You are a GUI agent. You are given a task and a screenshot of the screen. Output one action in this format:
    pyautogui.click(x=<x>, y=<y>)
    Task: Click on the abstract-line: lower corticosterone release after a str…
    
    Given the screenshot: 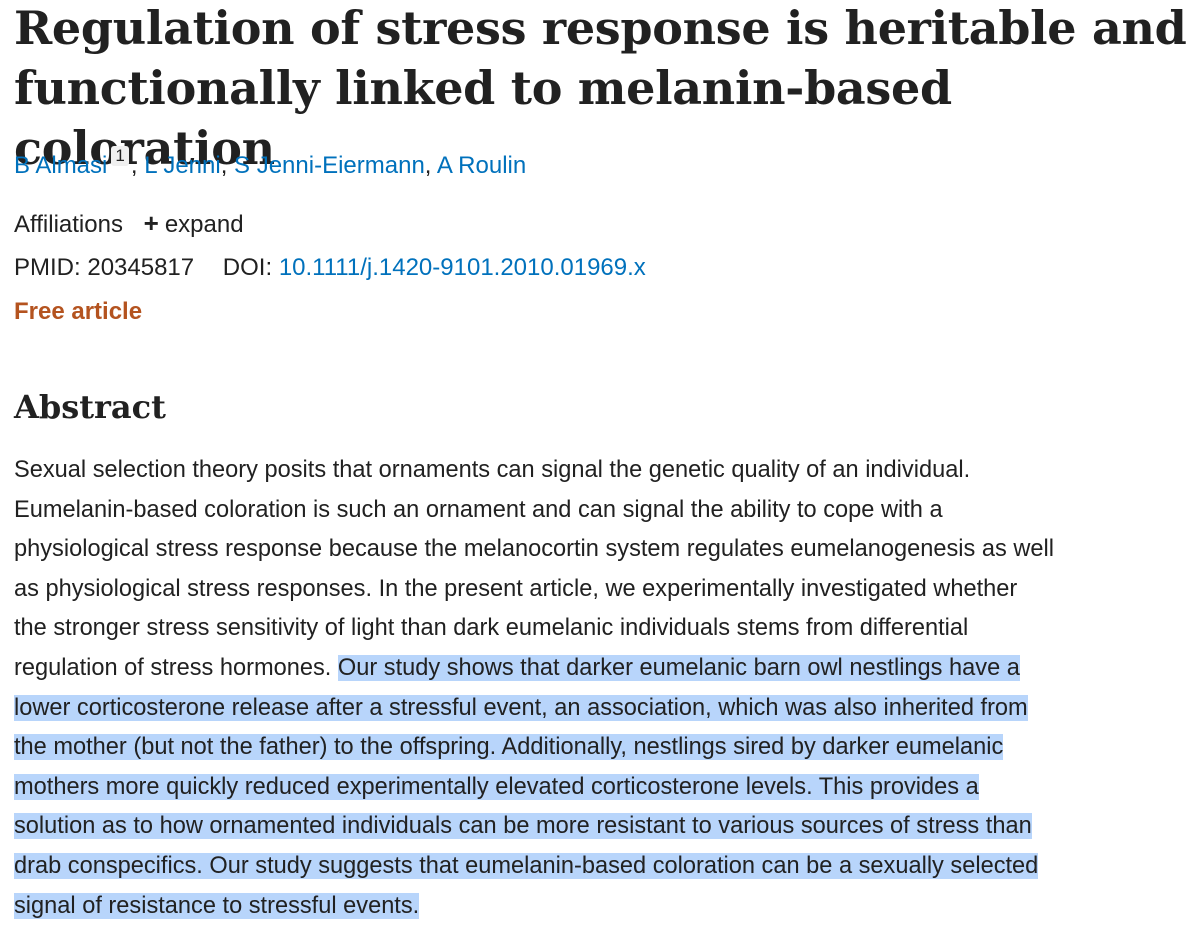 What is the action you would take?
    pyautogui.click(x=605, y=709)
    